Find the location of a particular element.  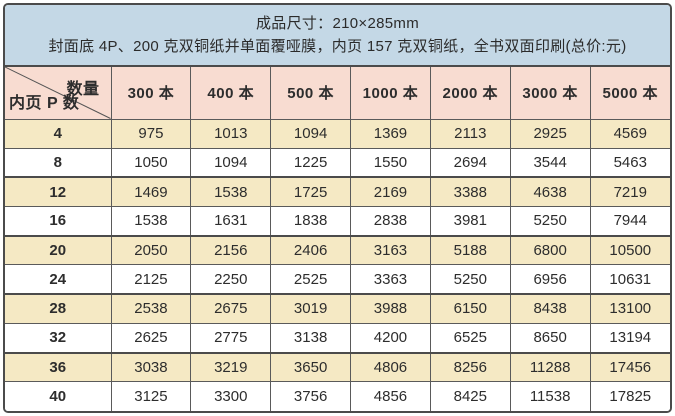

price-cell: 6800 is located at coordinates (550, 250).